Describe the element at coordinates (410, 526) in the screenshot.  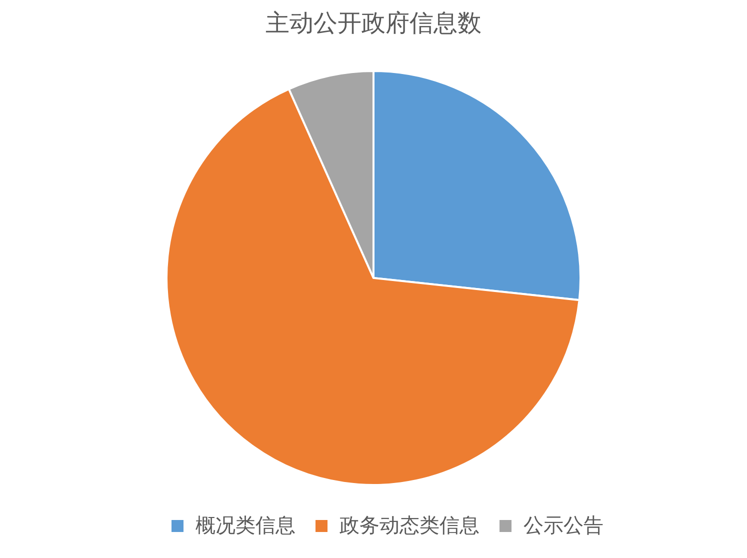
I see `legend-label: 政务动态类信息` at that location.